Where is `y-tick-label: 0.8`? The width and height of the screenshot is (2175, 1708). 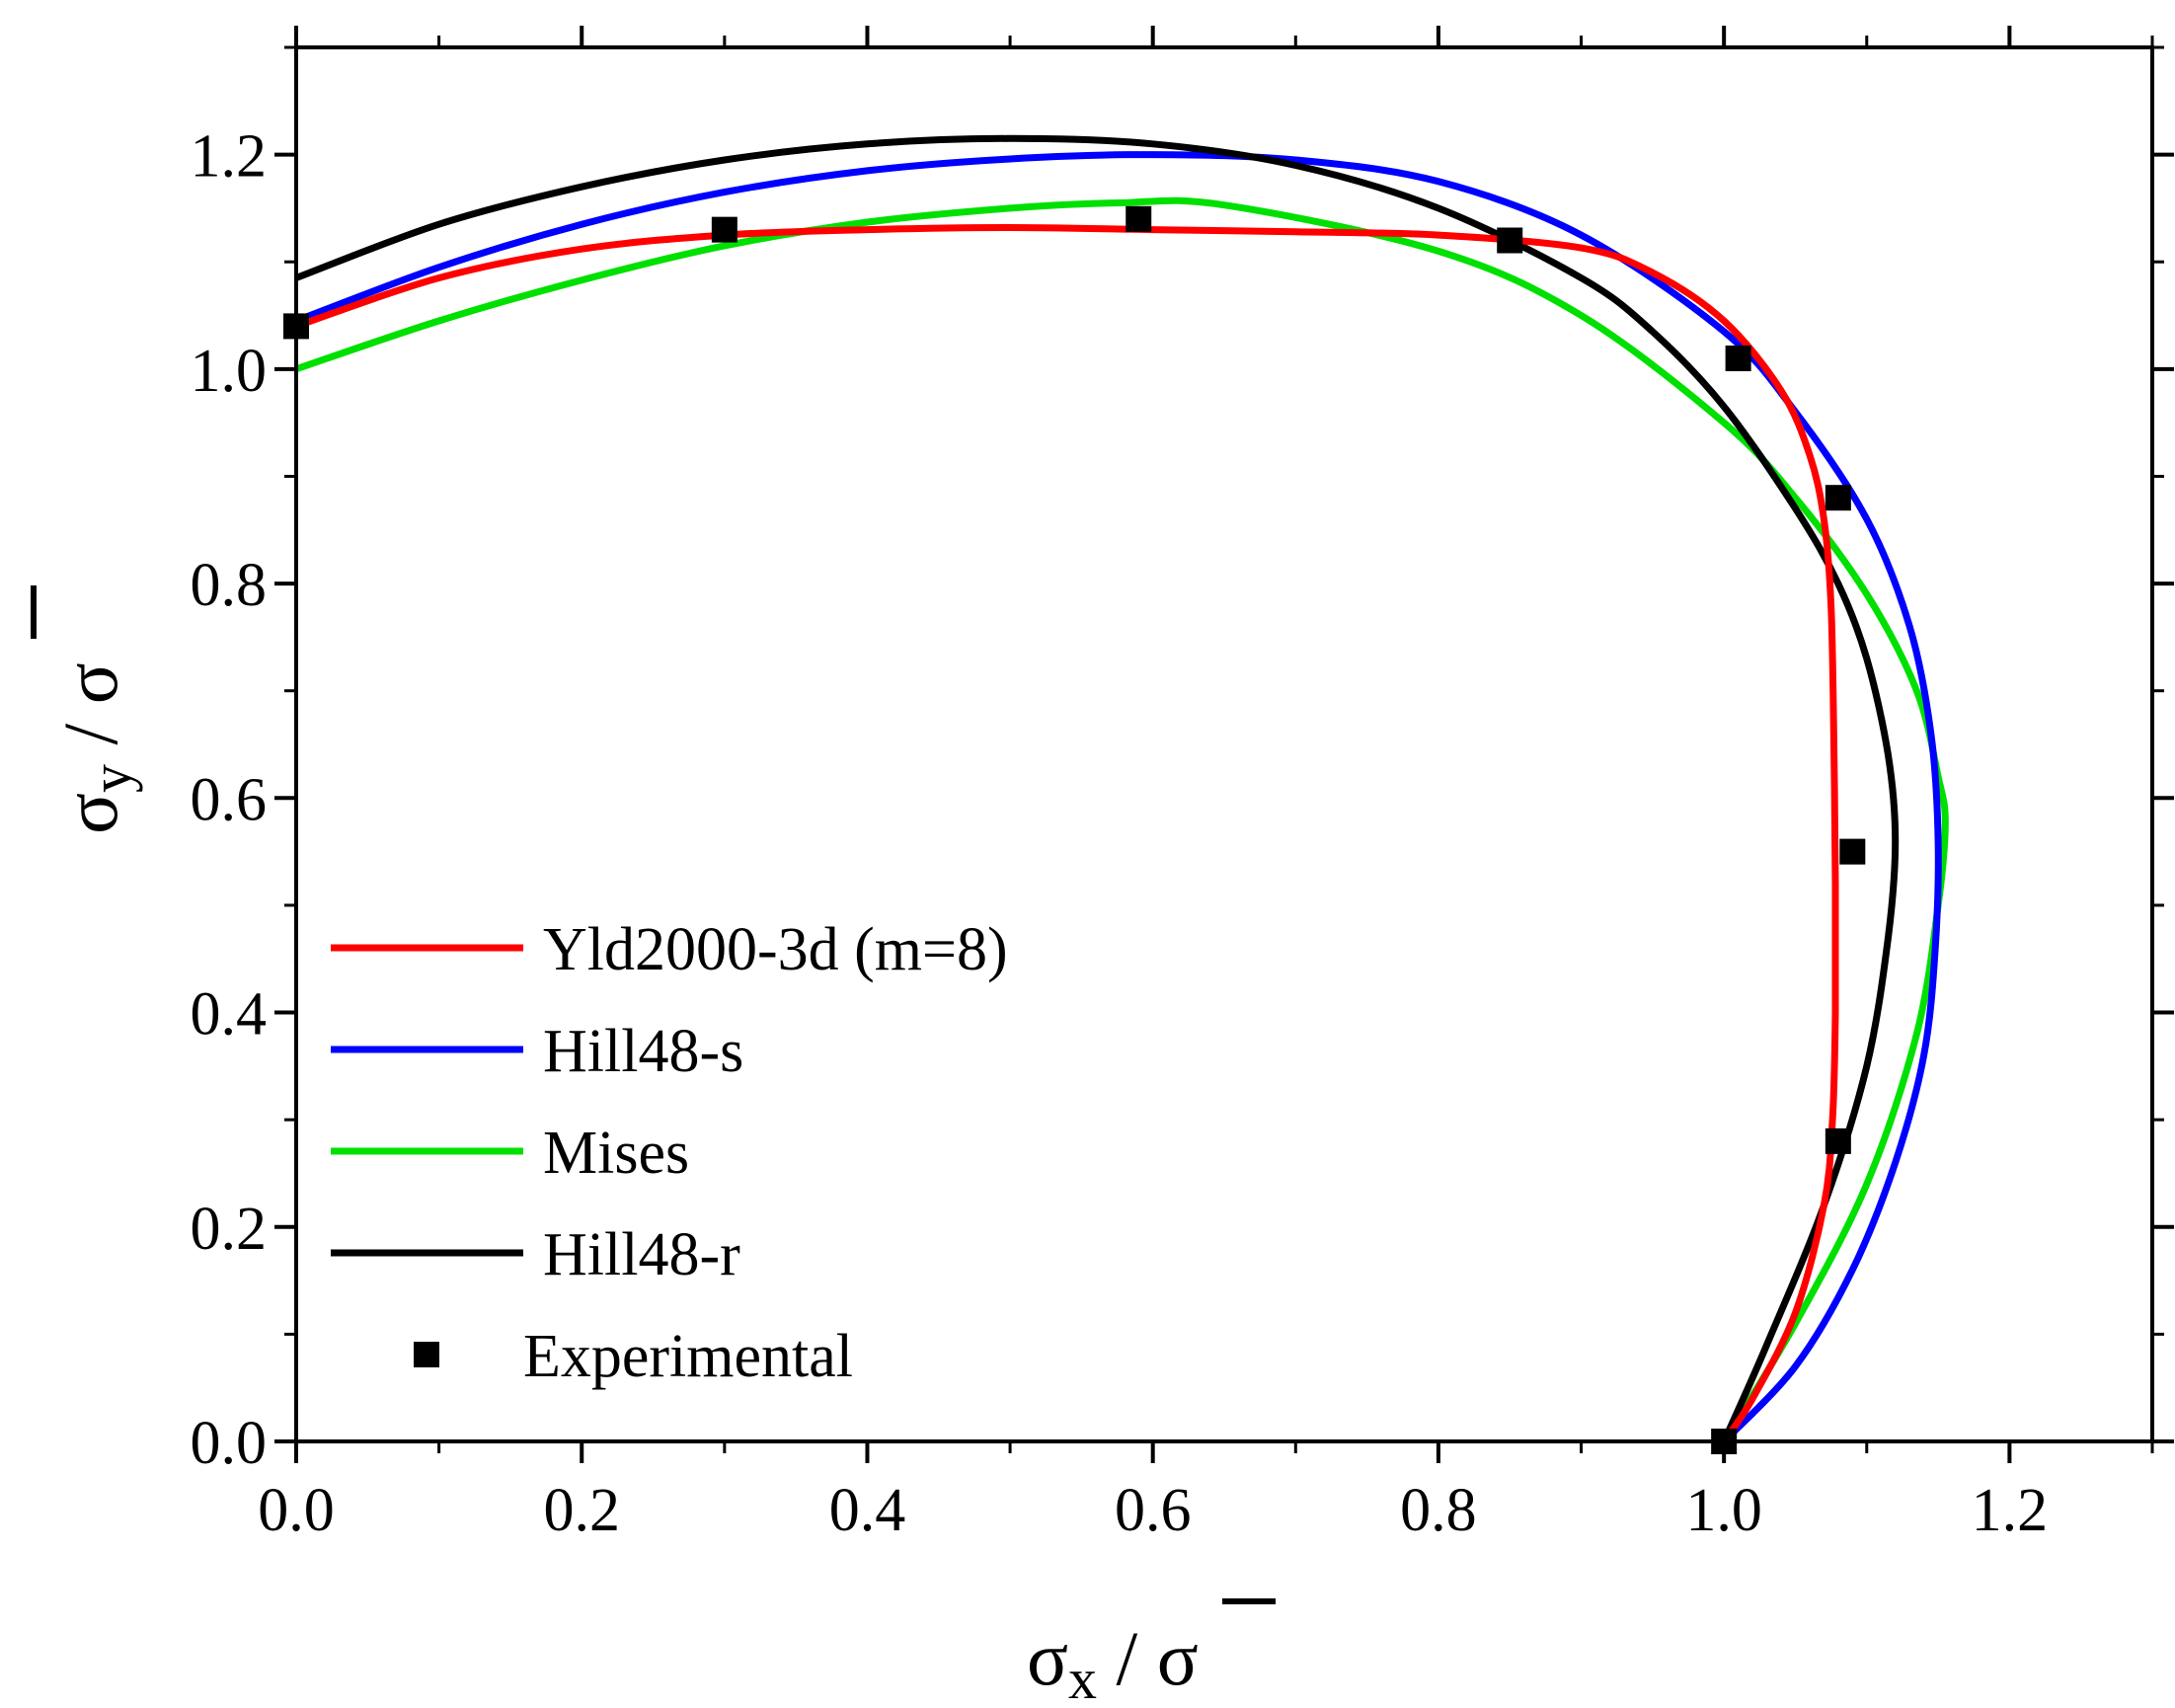
y-tick-label: 0.8 is located at coordinates (229, 585).